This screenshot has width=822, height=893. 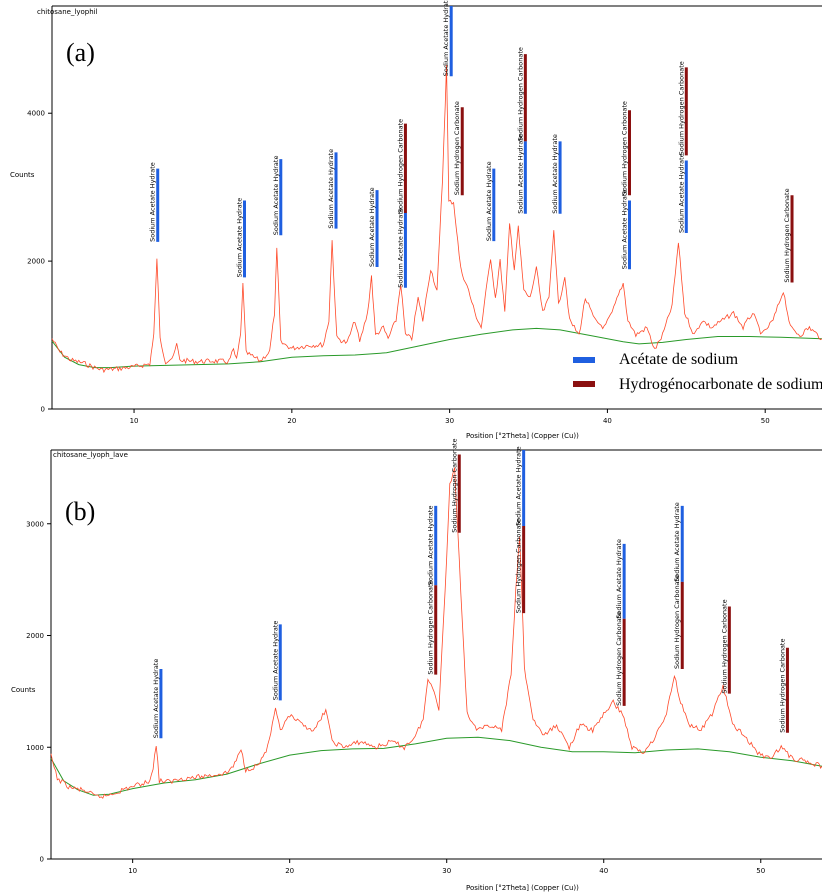 I want to click on x-tick-label-b: 10, so click(x=132, y=871).